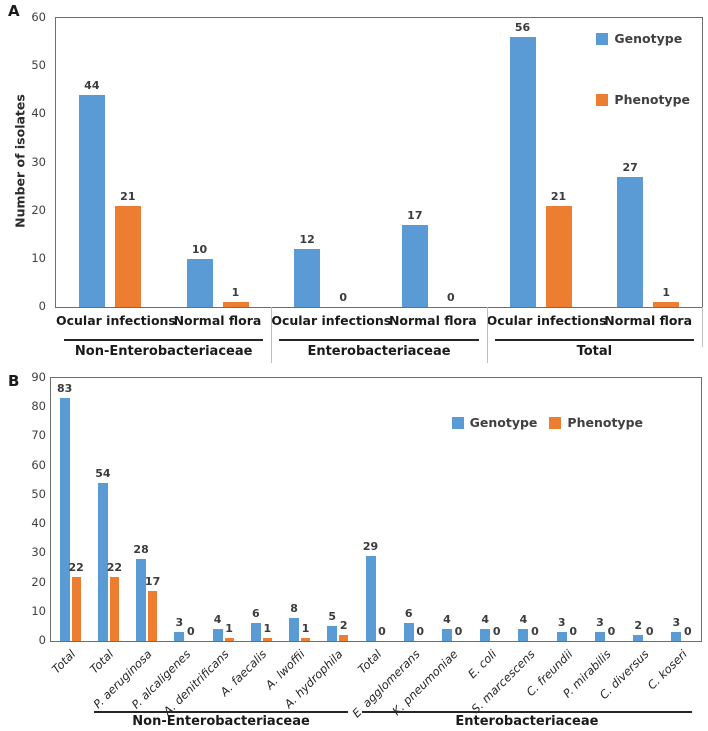 This screenshot has height=731, width=708. What do you see at coordinates (332, 617) in the screenshot?
I see `bar-value-label: 5` at bounding box center [332, 617].